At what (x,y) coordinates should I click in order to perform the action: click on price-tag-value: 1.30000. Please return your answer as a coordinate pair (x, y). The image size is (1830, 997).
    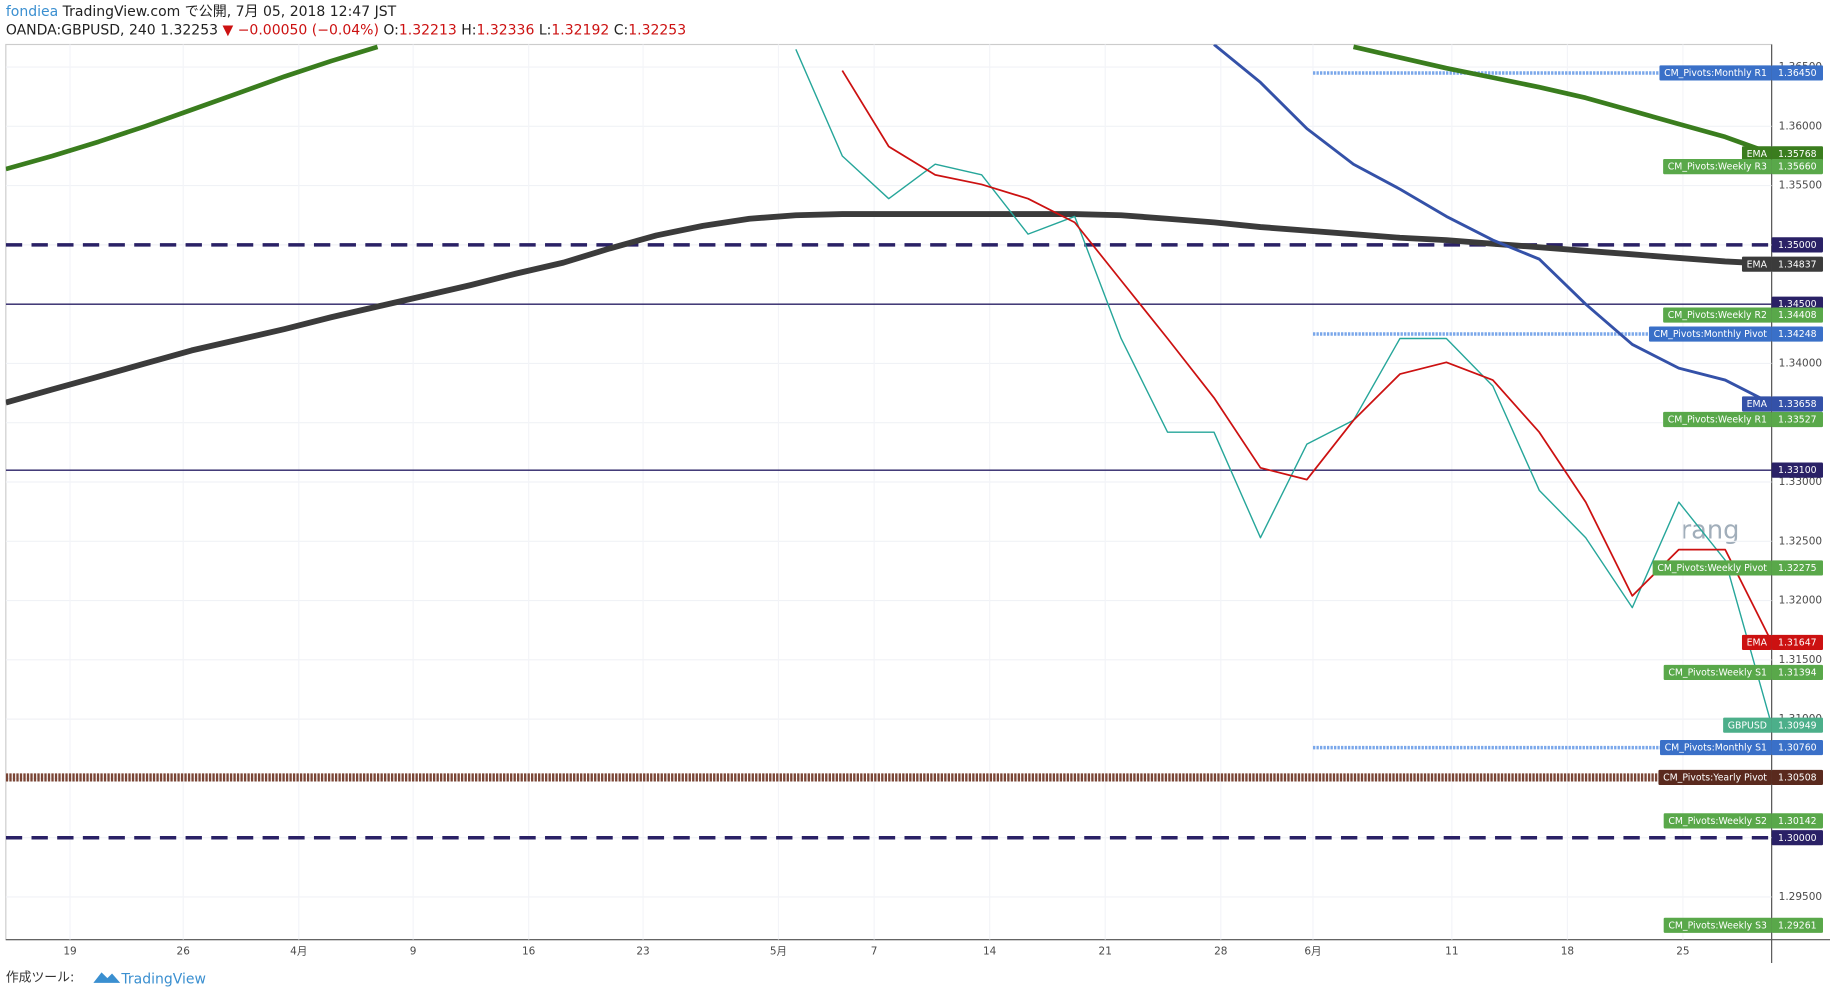
    Looking at the image, I should click on (1797, 838).